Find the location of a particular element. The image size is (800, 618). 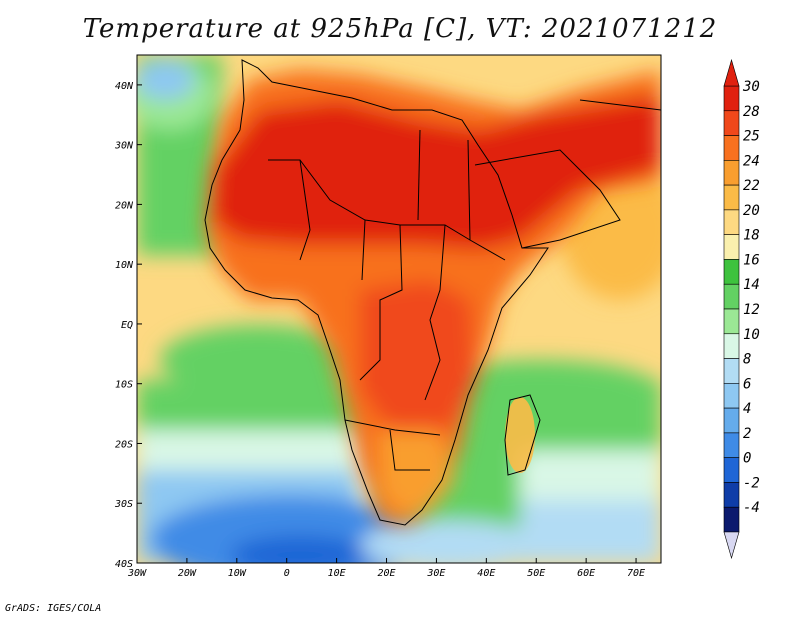

x-tick-label: 30W is located at coordinates (137, 573).